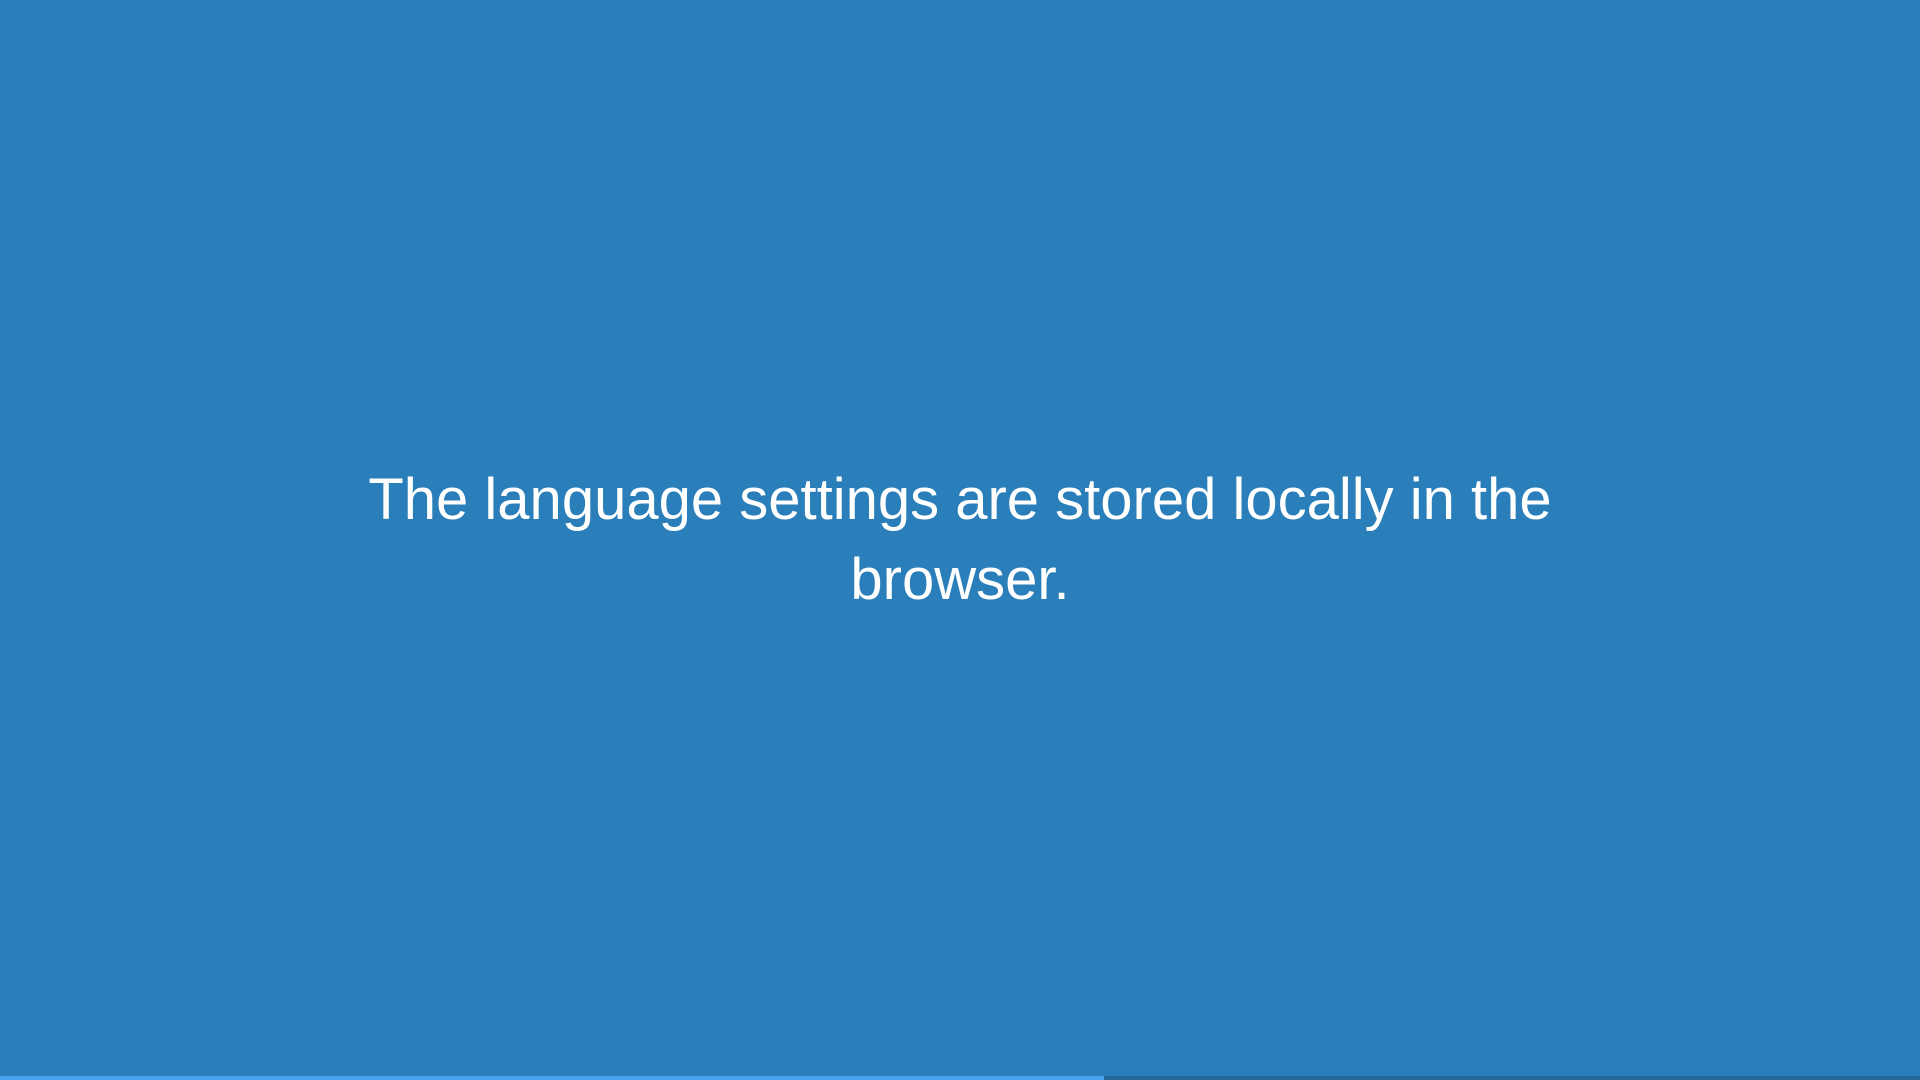 The width and height of the screenshot is (1920, 1080). I want to click on progress-bar, so click(960, 1078).